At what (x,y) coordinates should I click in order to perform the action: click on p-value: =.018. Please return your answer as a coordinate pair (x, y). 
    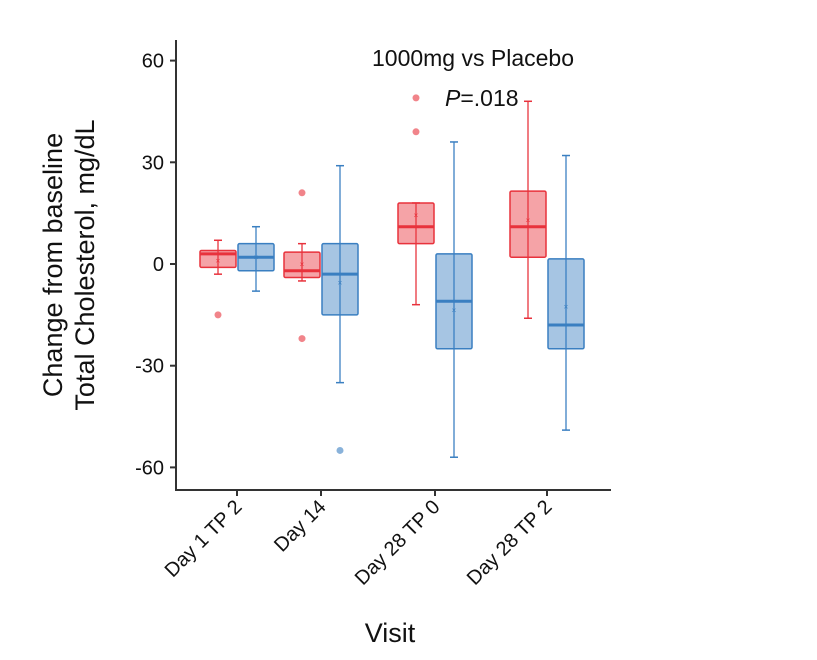
    Looking at the image, I should click on (489, 98).